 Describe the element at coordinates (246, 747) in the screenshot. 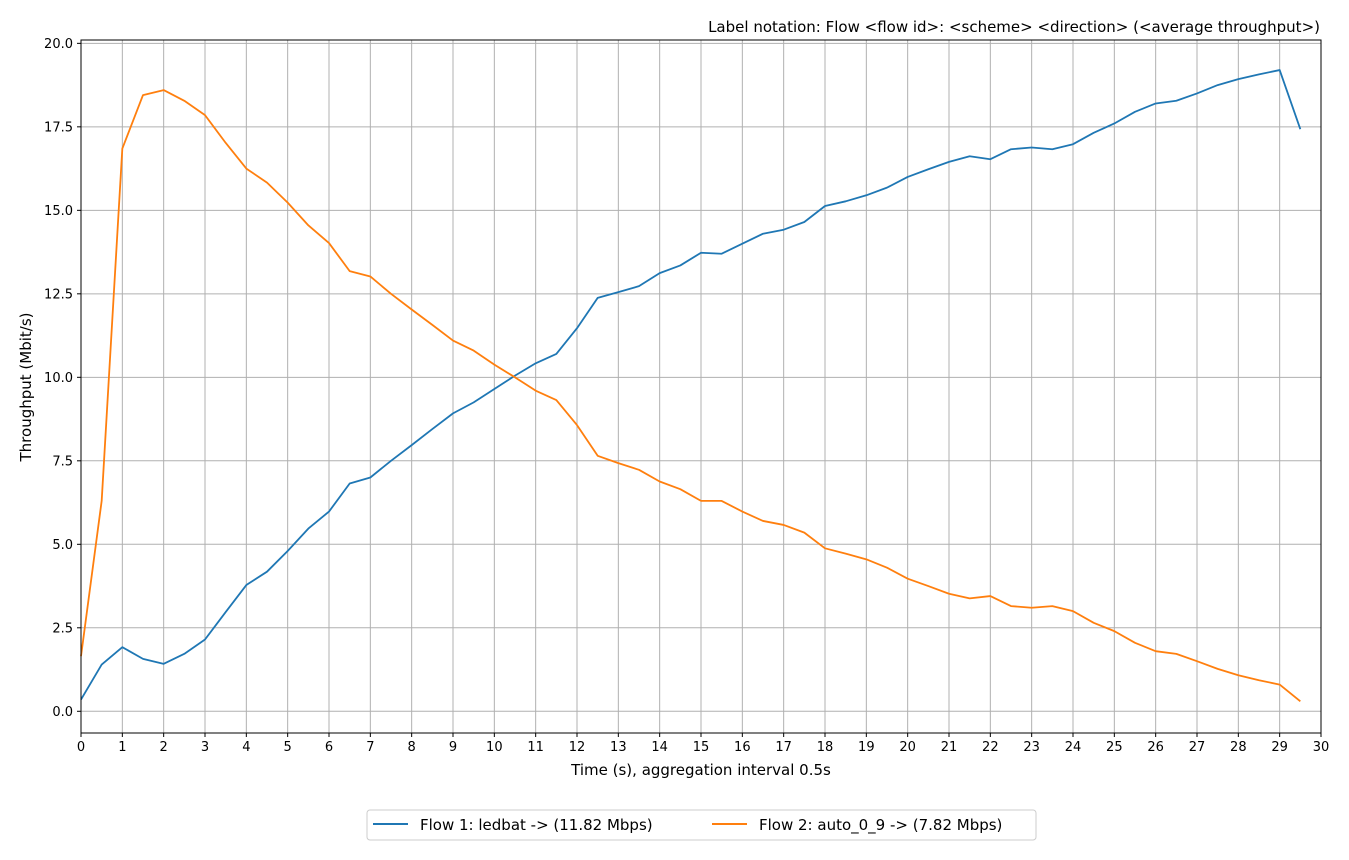

I see `x-tick-label: 4` at that location.